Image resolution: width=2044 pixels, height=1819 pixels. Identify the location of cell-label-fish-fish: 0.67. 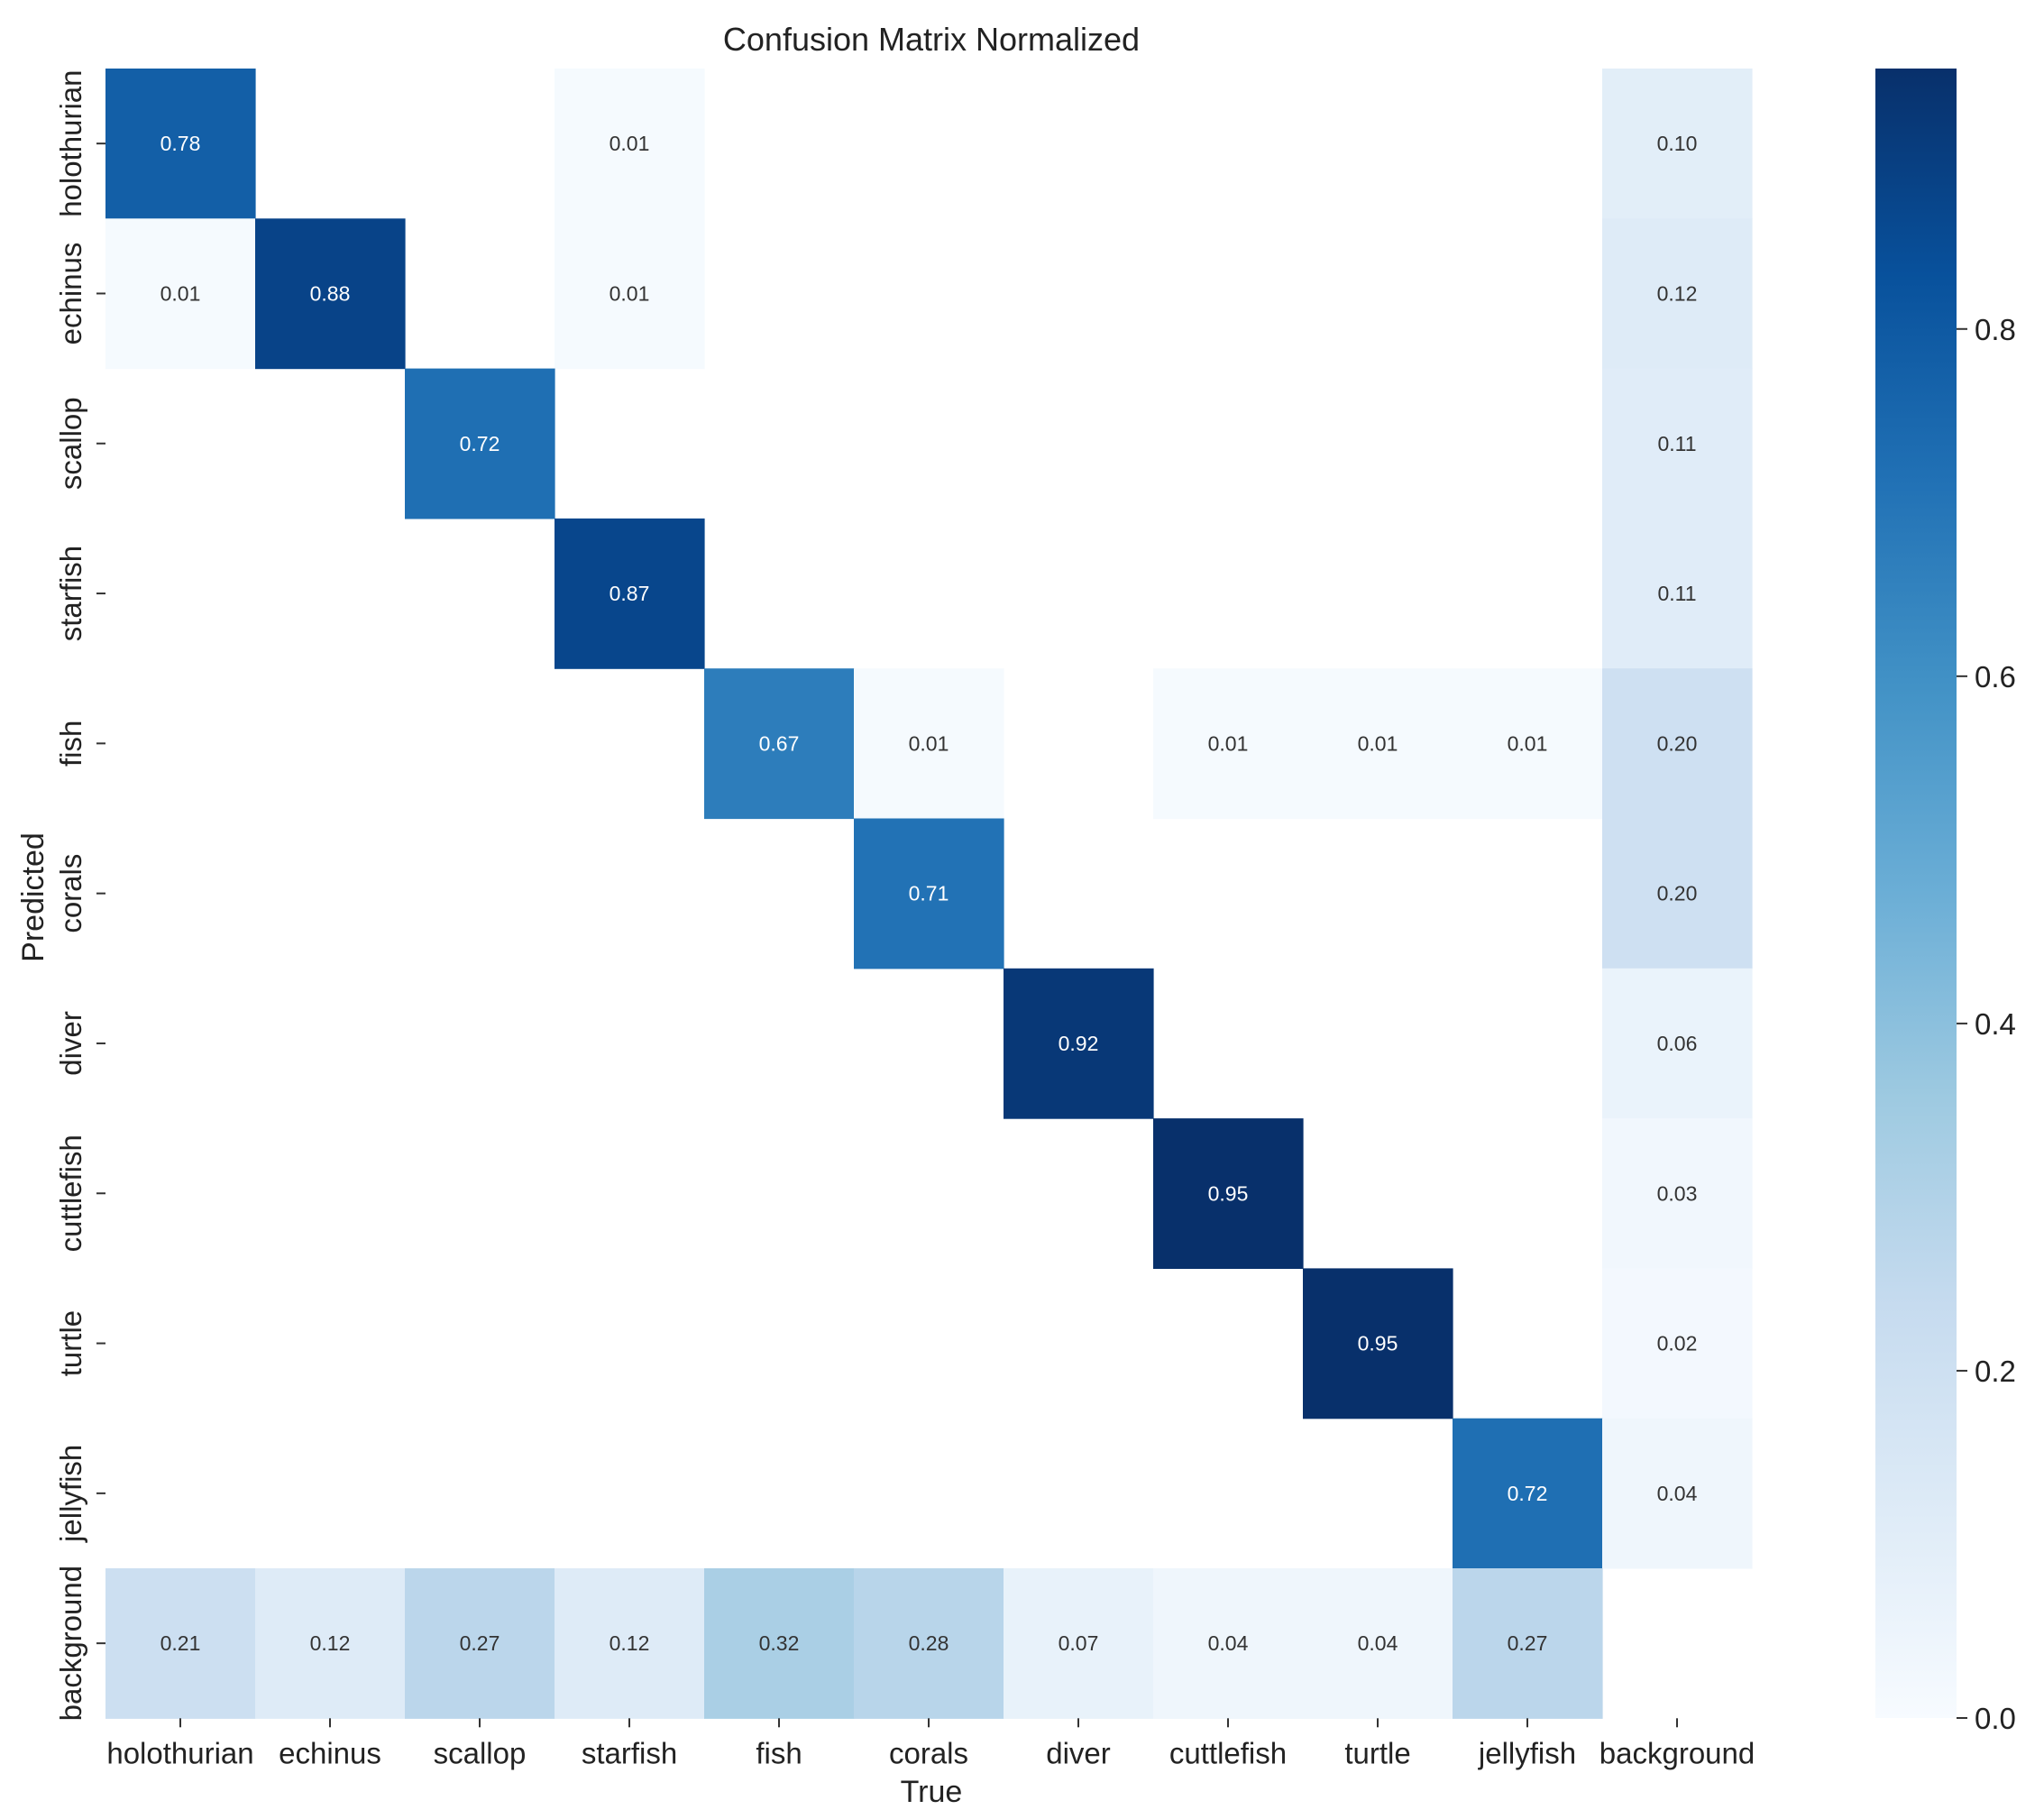
(779, 743).